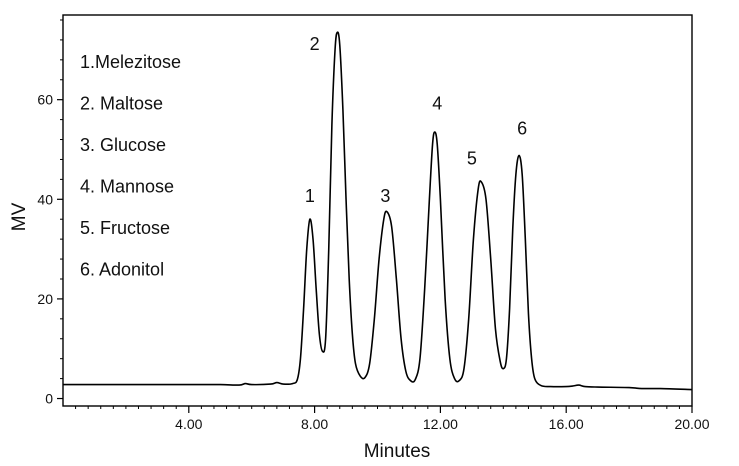 The image size is (739, 466). What do you see at coordinates (127, 187) in the screenshot?
I see `legend-entry: 4. Mannose` at bounding box center [127, 187].